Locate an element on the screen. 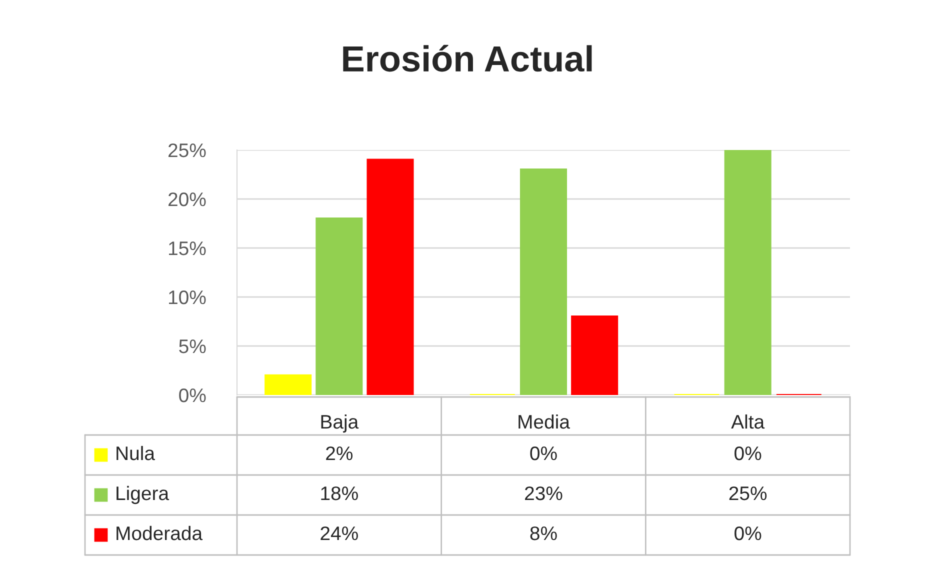  data-label: 23% is located at coordinates (543, 493).